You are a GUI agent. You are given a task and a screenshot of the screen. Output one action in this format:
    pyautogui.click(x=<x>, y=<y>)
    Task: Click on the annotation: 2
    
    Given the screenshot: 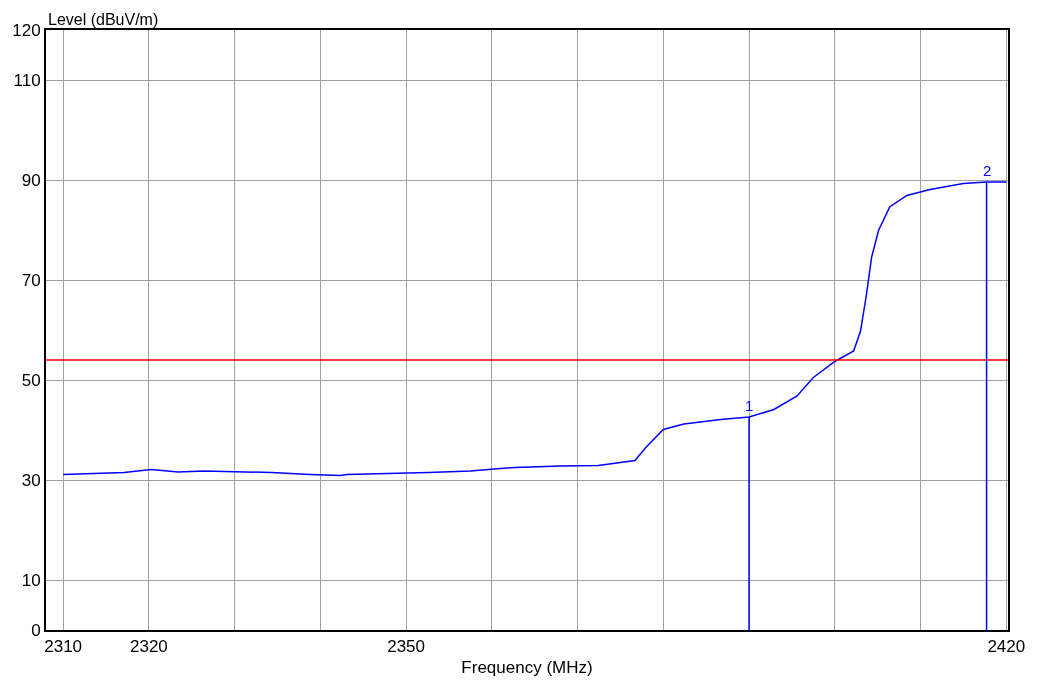 What is the action you would take?
    pyautogui.click(x=987, y=170)
    